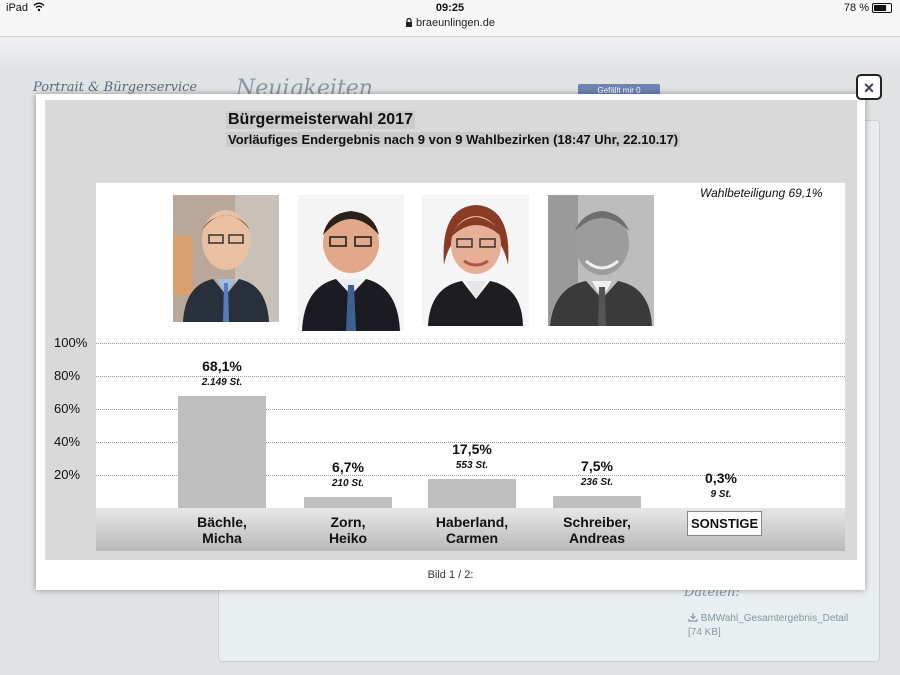 The image size is (900, 675). I want to click on category-label-line1: Zorn,, so click(348, 522).